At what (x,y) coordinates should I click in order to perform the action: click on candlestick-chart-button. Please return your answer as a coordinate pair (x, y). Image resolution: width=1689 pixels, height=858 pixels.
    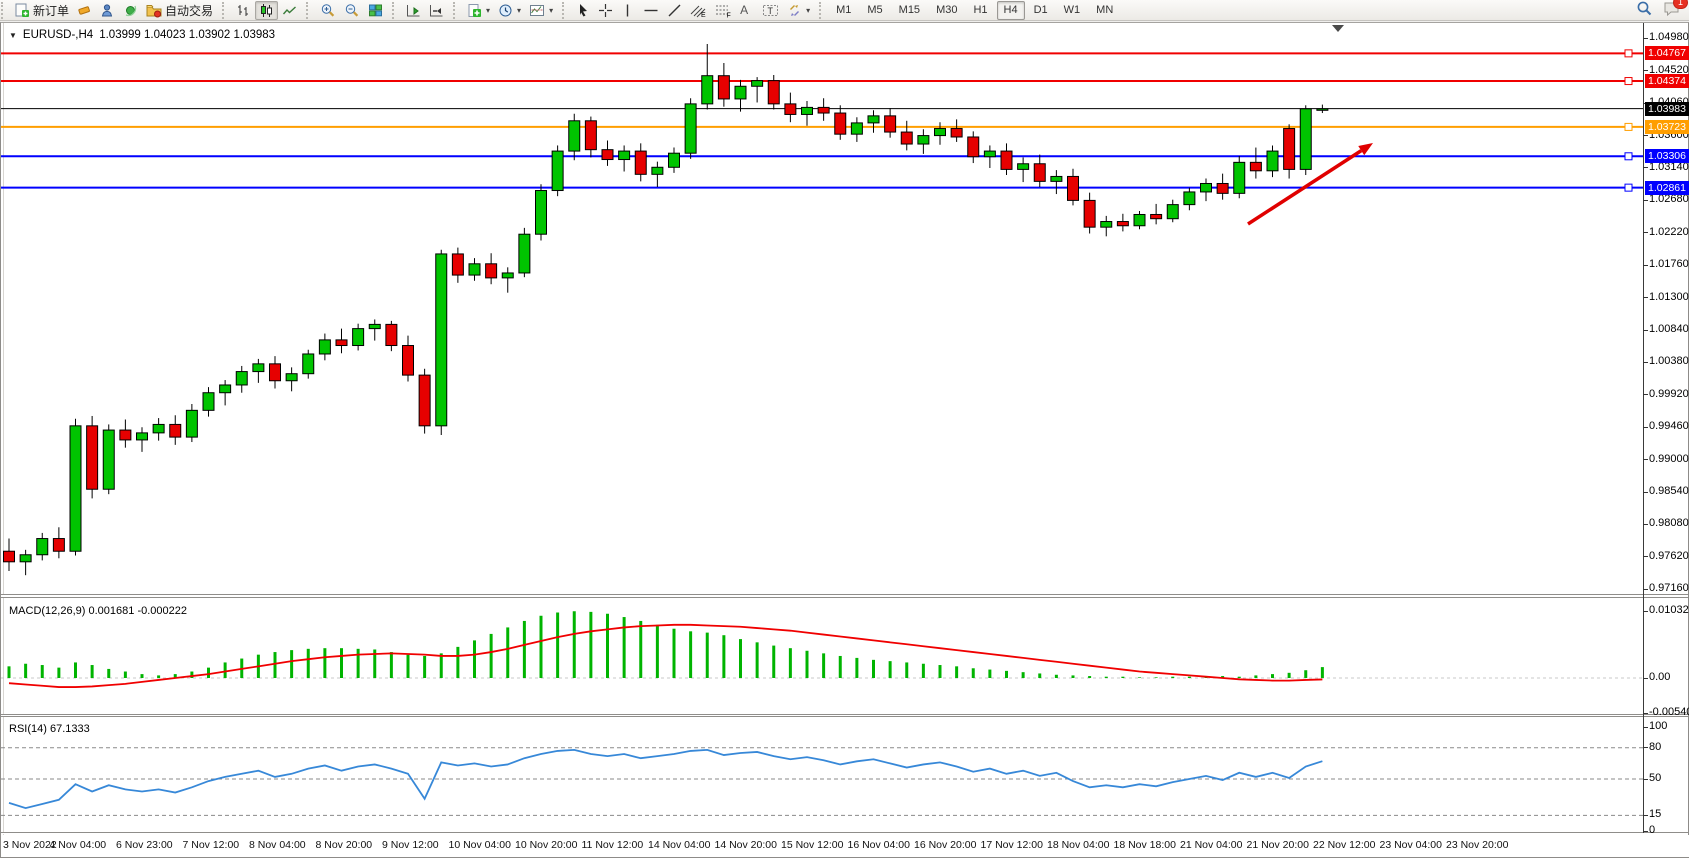
    Looking at the image, I should click on (267, 10).